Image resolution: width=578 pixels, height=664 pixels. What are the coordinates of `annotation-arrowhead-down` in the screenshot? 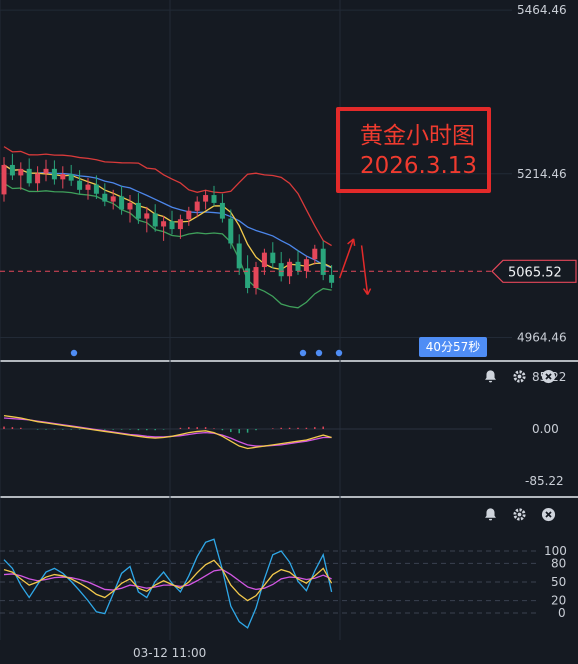 It's located at (367, 291).